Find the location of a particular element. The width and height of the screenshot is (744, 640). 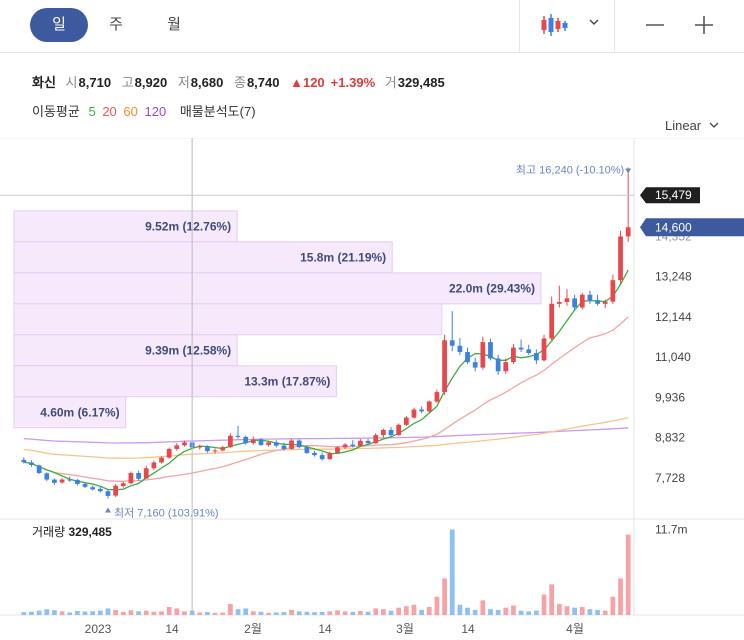

high-annotation: 최고 16,240 (-10.10%) is located at coordinates (570, 169).